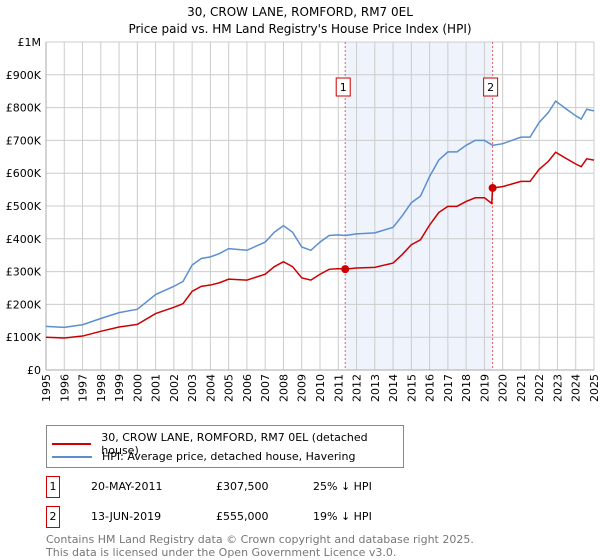 The height and width of the screenshot is (560, 600). I want to click on y-tick-label: £300K, so click(24, 272).